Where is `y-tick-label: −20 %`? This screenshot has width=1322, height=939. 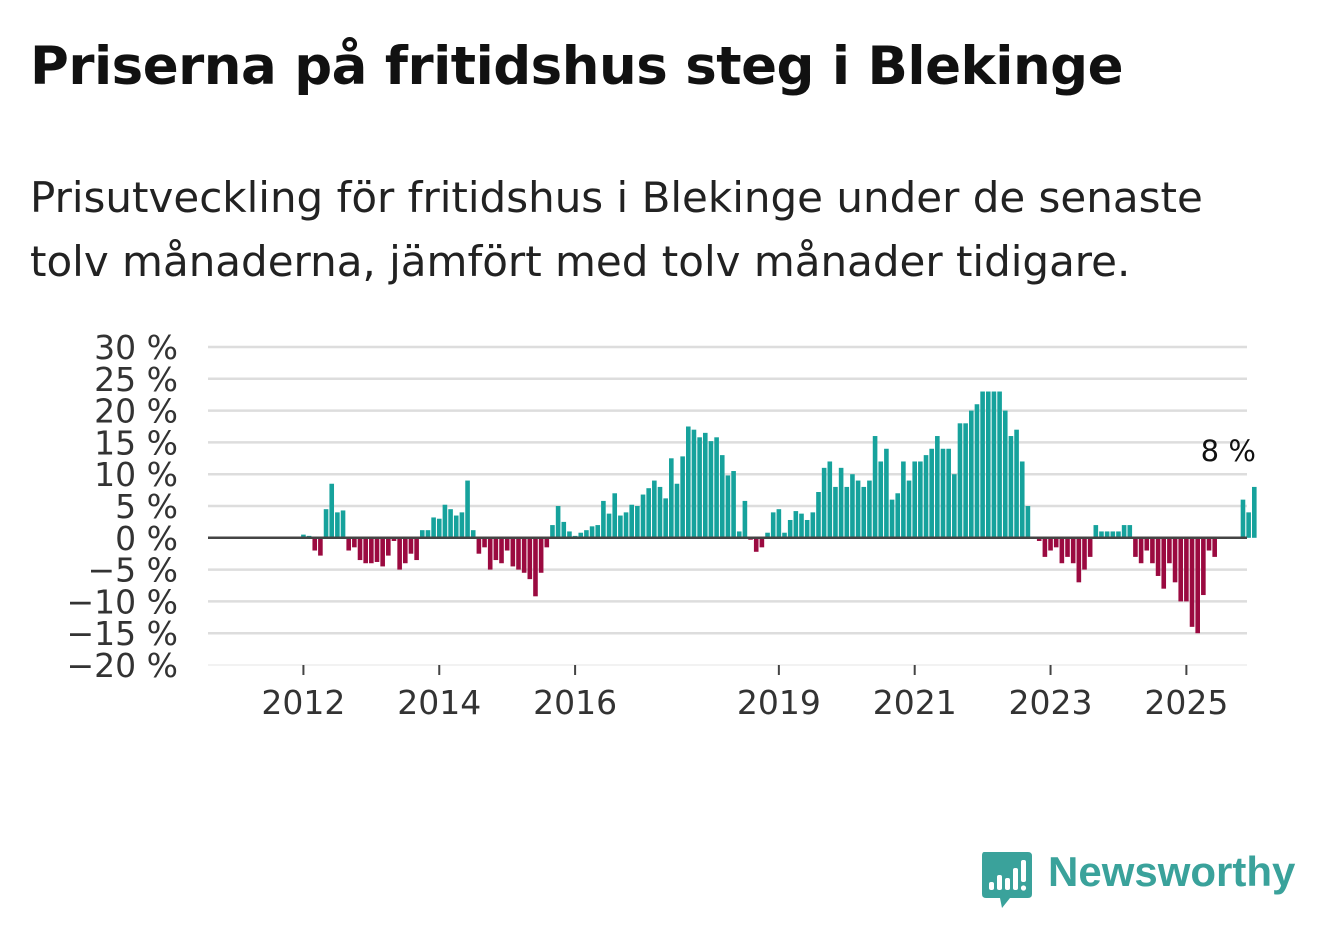
y-tick-label: −20 % is located at coordinates (123, 665).